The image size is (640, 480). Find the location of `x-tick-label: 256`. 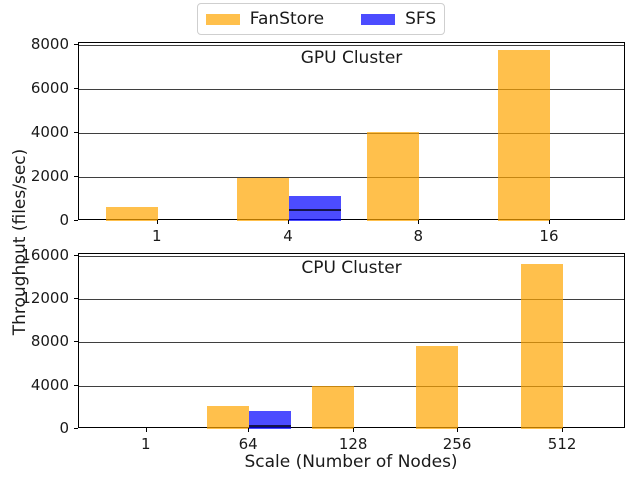

x-tick-label: 256 is located at coordinates (457, 444).